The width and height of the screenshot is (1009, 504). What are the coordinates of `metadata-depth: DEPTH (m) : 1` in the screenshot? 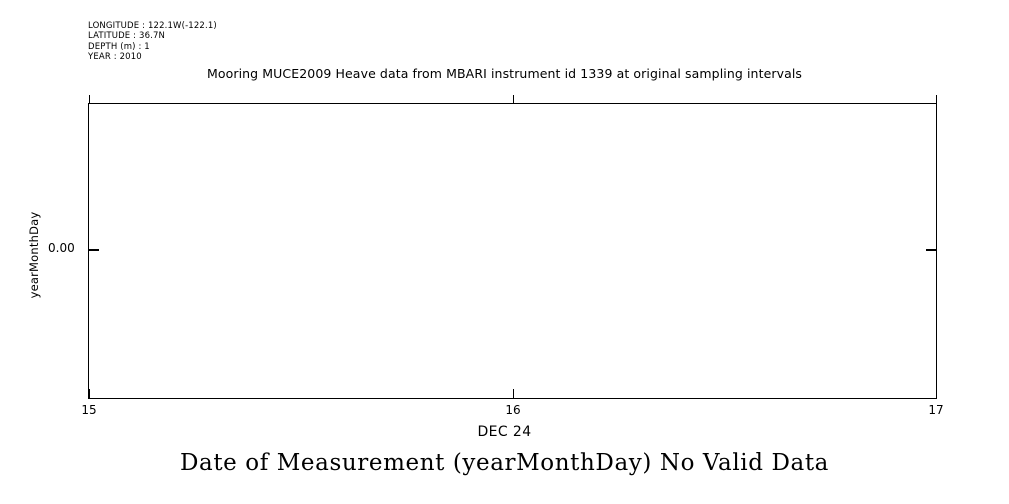 It's located at (119, 46).